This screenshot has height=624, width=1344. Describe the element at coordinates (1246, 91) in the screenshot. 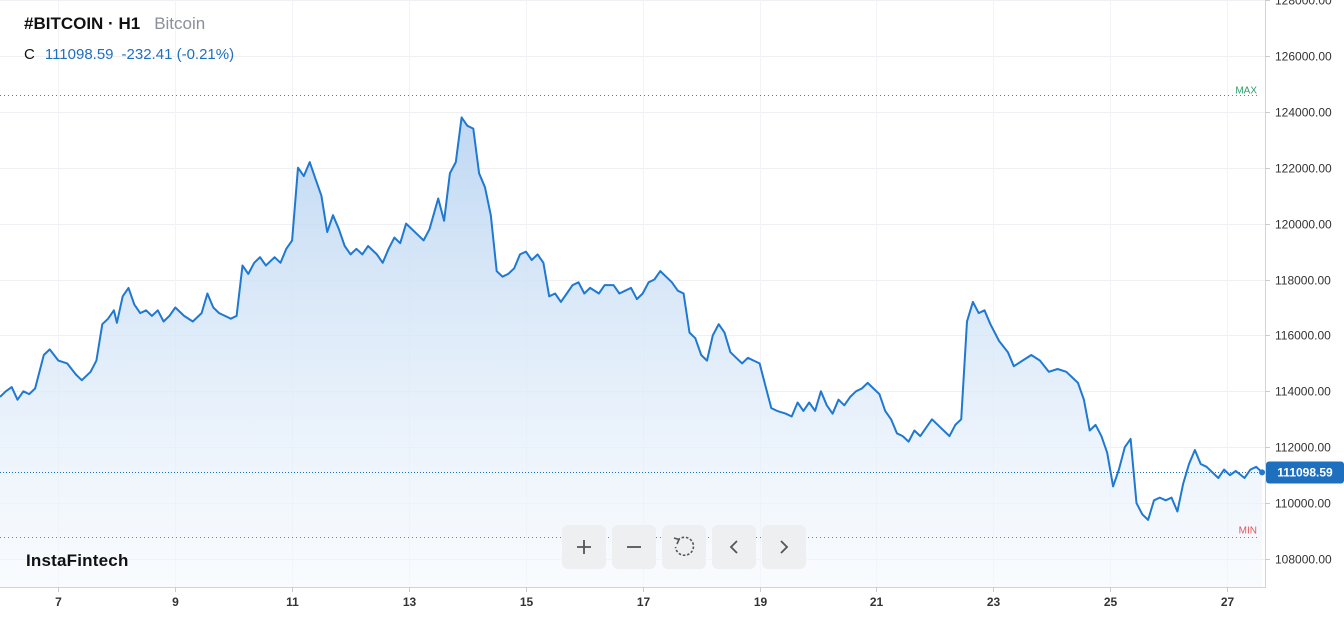

I see `max-label: MAX` at that location.